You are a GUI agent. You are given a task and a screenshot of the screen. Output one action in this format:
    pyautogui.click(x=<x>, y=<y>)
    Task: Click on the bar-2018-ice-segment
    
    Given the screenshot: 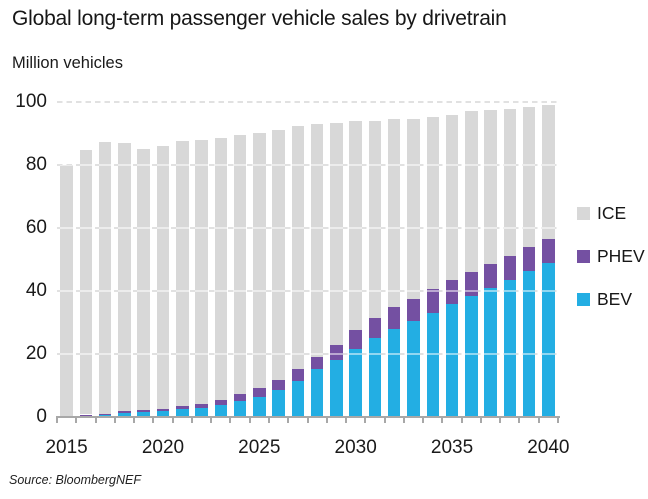 What is the action you would take?
    pyautogui.click(x=124, y=277)
    